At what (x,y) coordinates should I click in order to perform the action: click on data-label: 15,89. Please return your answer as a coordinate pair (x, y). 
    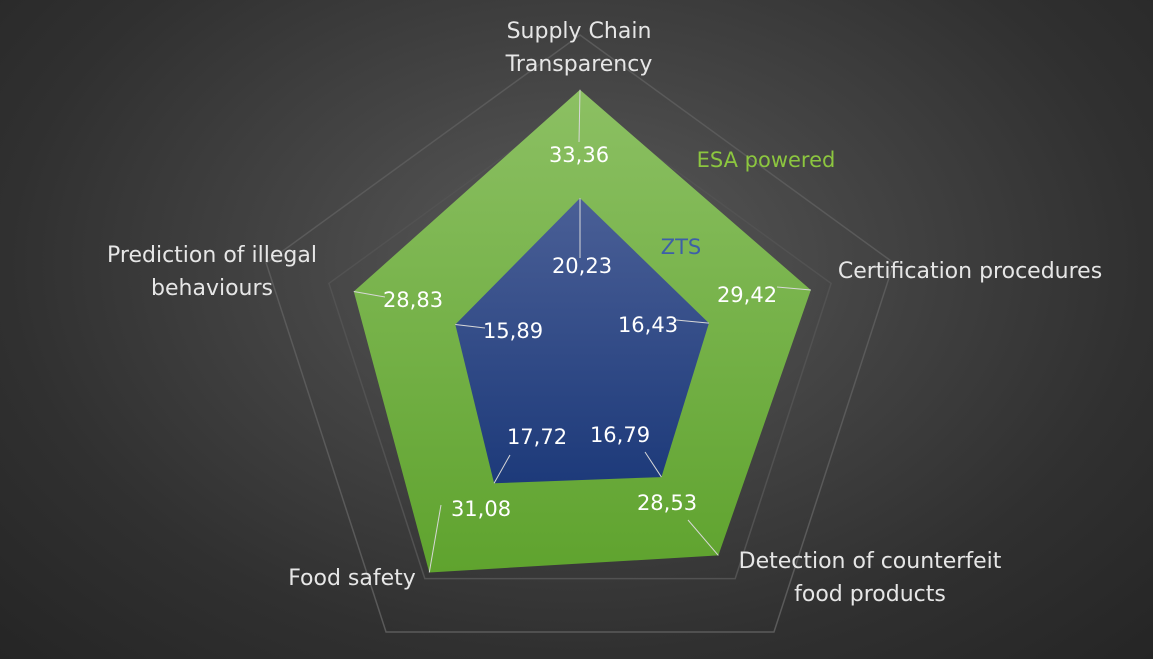
    Looking at the image, I should click on (513, 331).